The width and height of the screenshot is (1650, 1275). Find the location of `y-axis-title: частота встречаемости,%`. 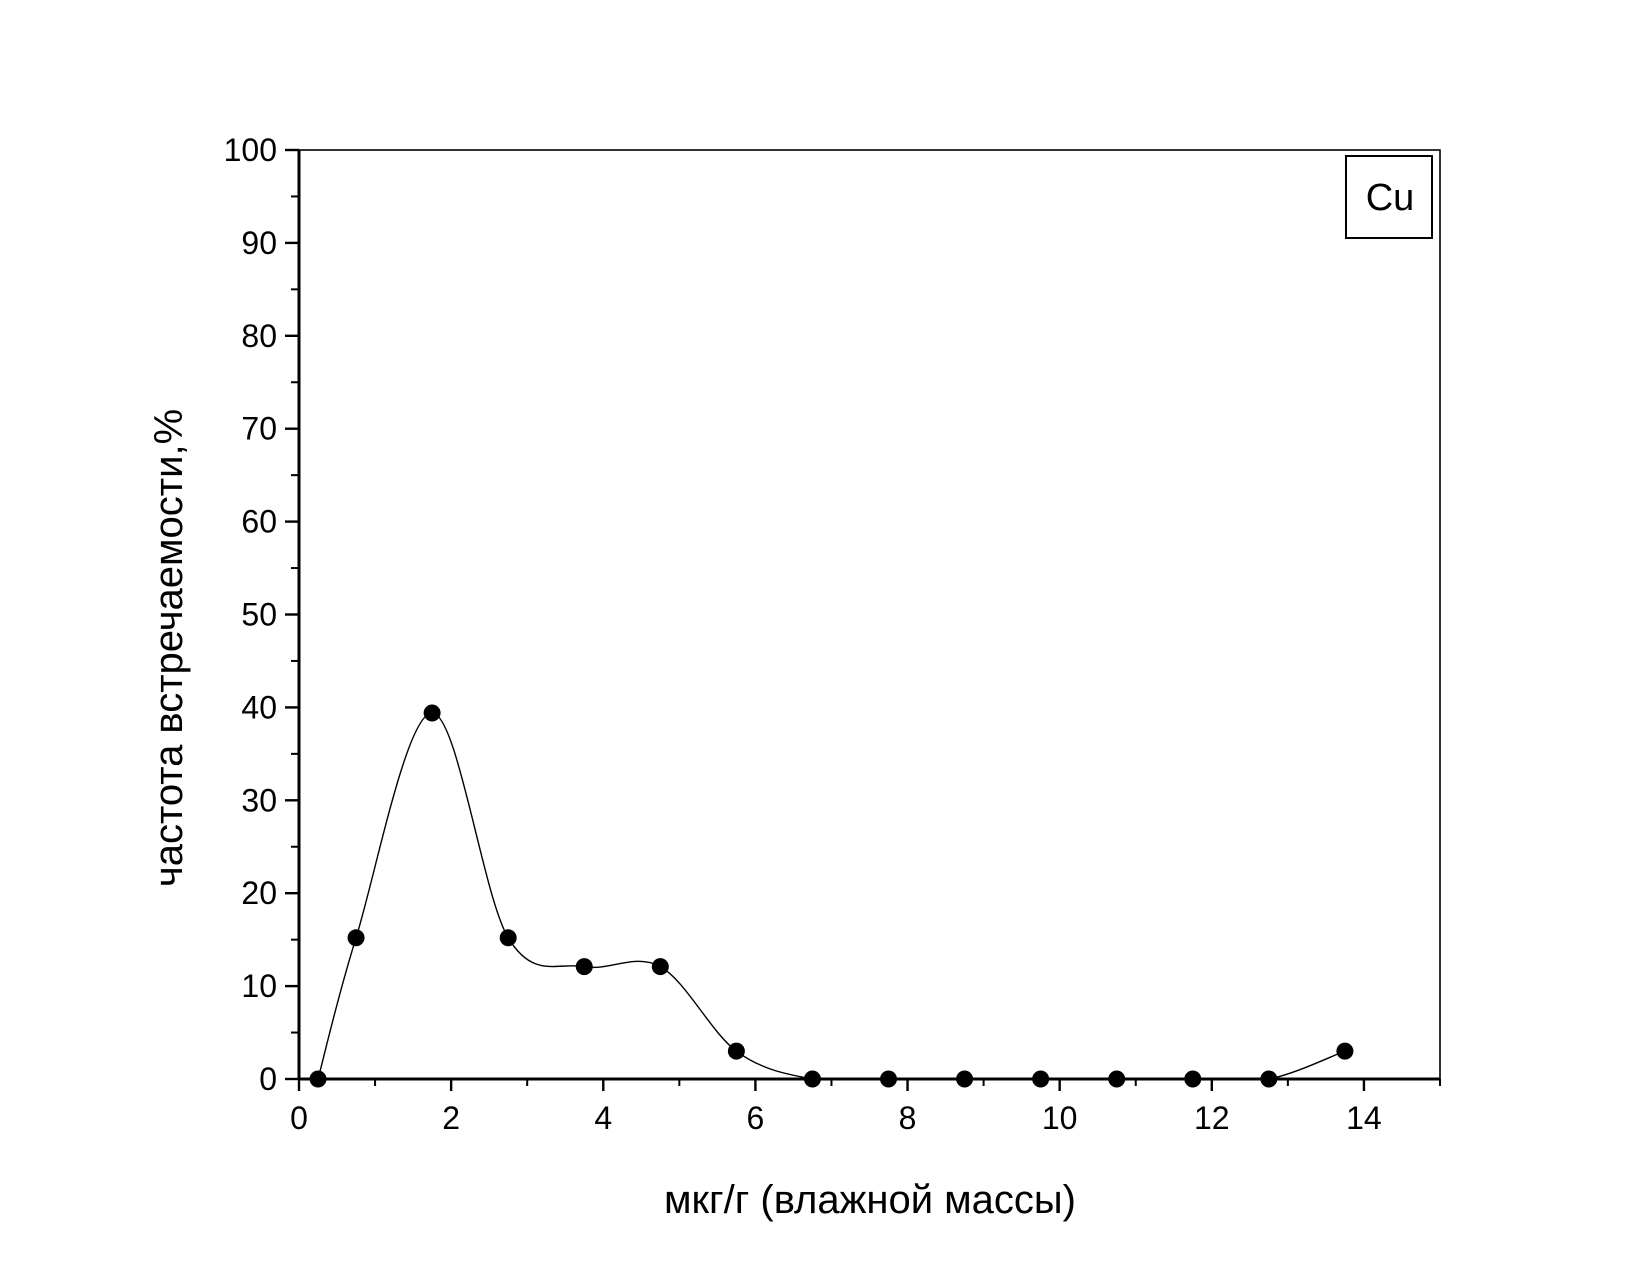

y-axis-title: частота встречаемости,% is located at coordinates (169, 648).